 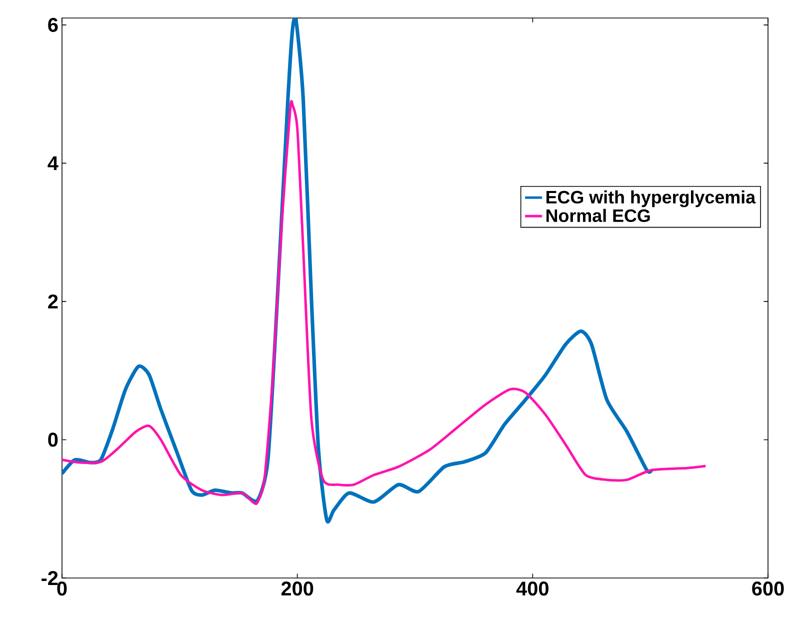 I want to click on x-tick-label: 600, so click(x=768, y=589).